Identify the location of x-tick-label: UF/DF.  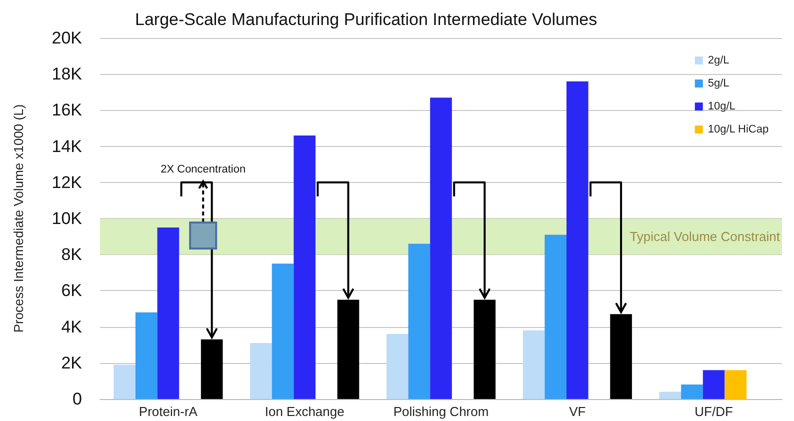
(713, 411).